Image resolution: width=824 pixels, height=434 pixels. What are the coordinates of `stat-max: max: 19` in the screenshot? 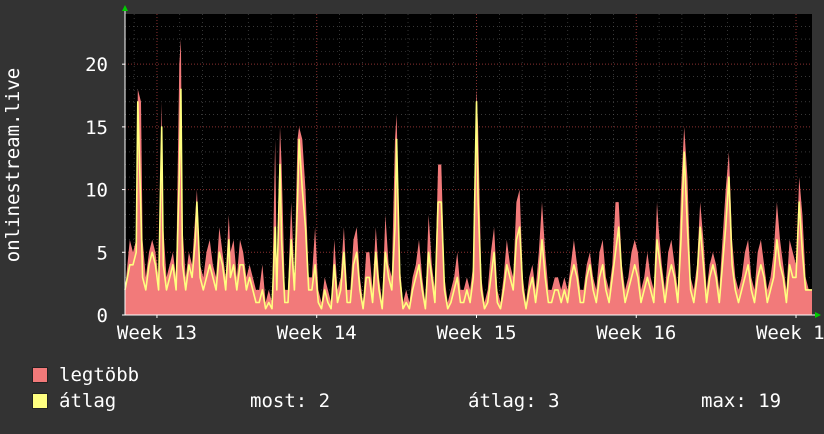 It's located at (741, 401).